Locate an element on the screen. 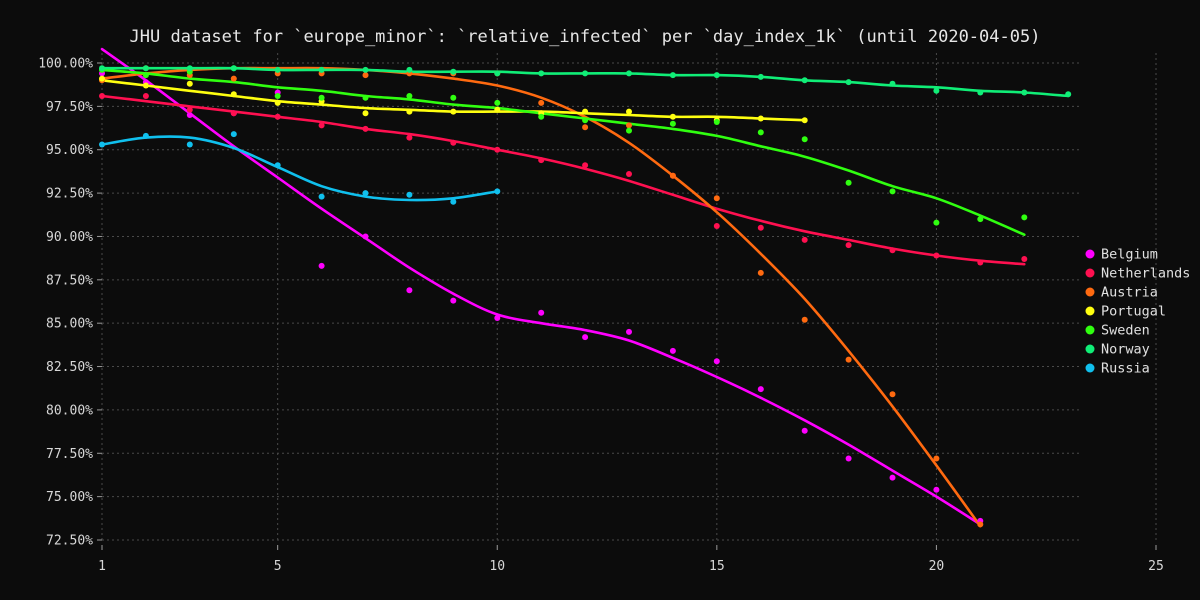 This screenshot has width=1200, height=600. y-tick-label: 87.50% is located at coordinates (69, 280).